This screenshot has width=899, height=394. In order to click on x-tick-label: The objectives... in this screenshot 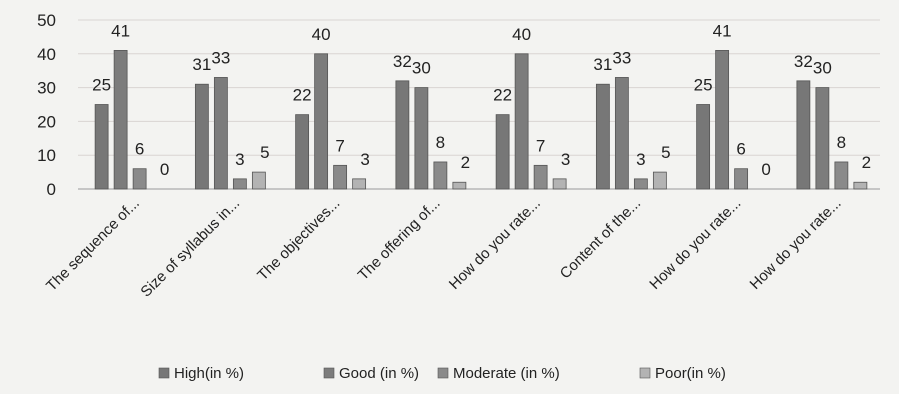, I will do `click(298, 239)`.